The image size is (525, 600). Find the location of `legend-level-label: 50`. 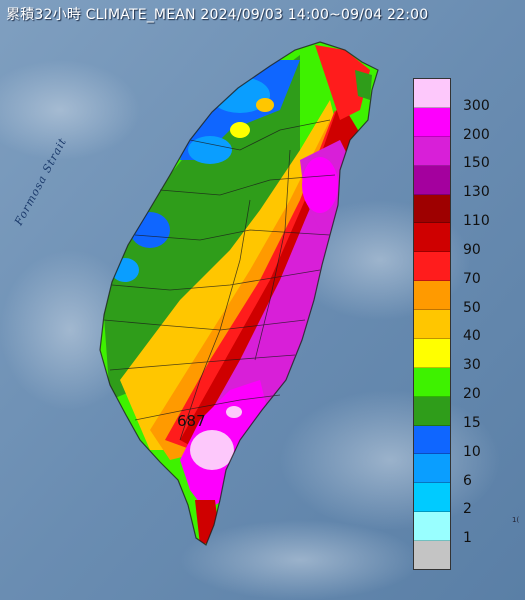

legend-level-label: 50 is located at coordinates (472, 307).